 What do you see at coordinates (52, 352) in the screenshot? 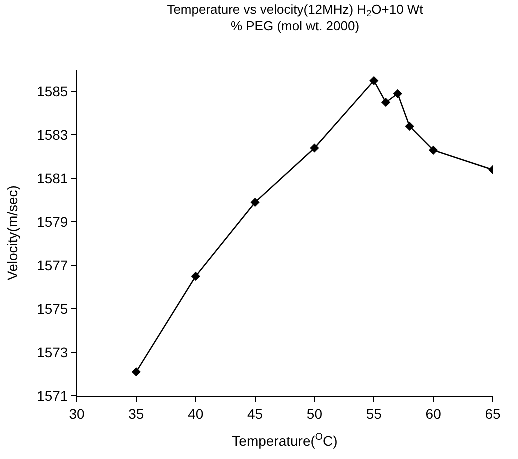
I see `y-tick-label: 1573` at bounding box center [52, 352].